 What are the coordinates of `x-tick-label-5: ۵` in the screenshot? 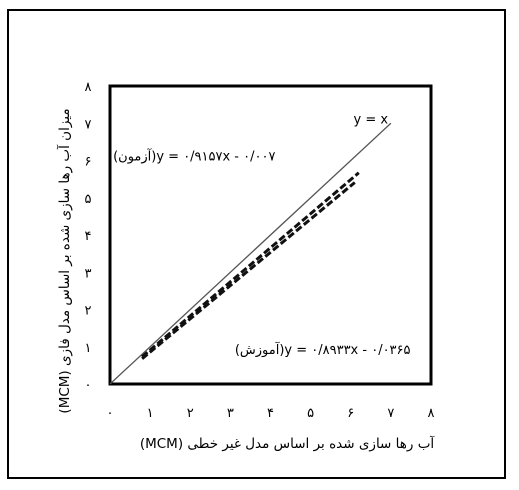 It's located at (310, 413).